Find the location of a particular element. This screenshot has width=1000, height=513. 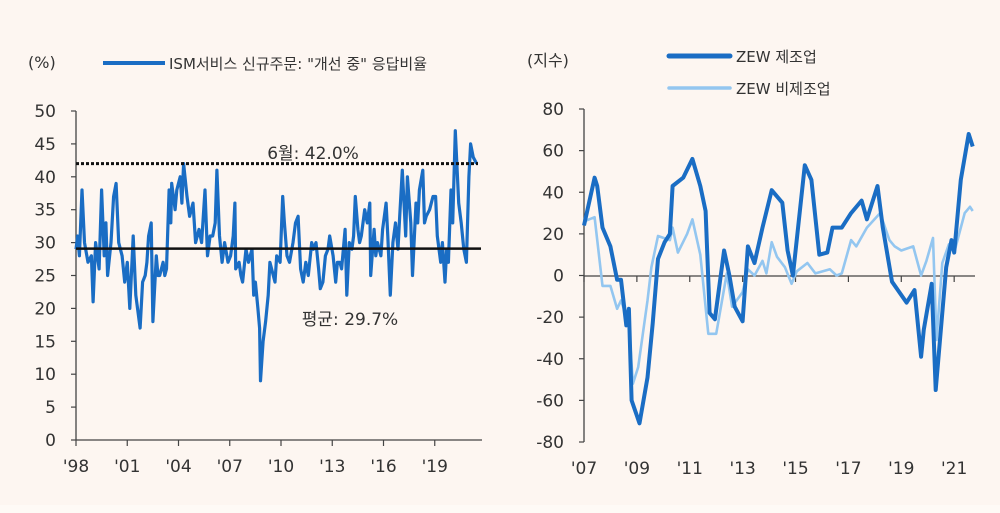

y-tick-label: -60 is located at coordinates (550, 401).